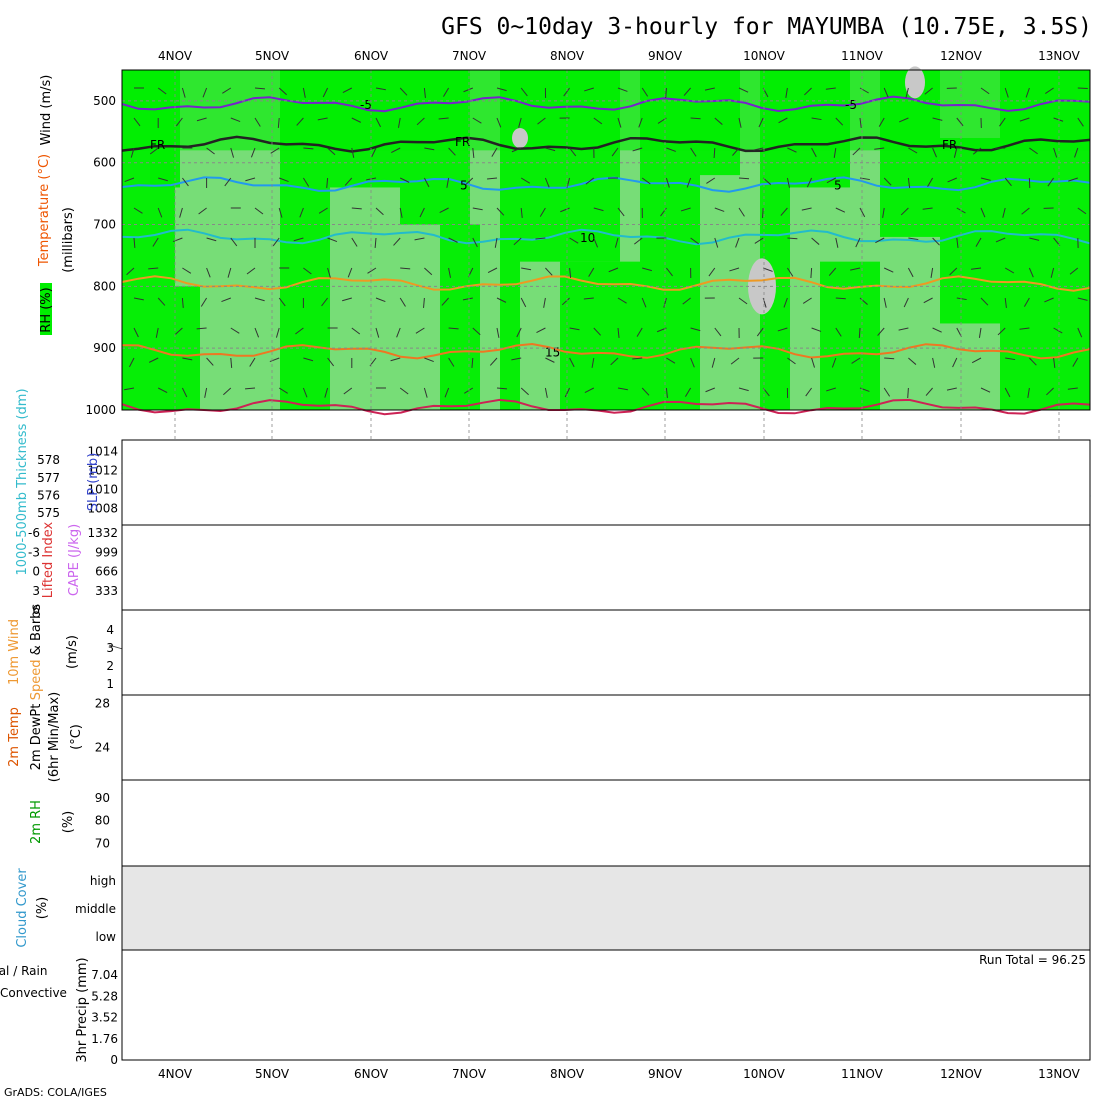 This screenshot has height=1100, width=1100. I want to click on li-tick: 0, so click(36, 572).